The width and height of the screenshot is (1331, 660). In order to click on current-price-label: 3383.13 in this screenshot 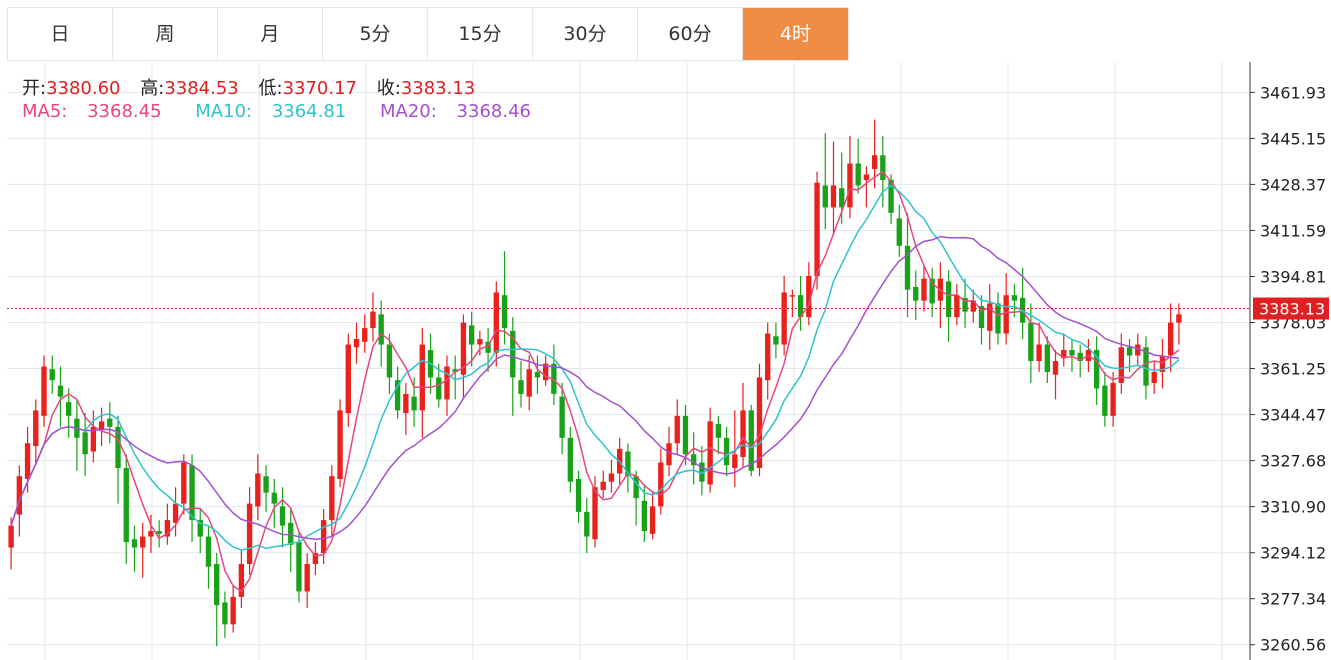, I will do `click(1292, 309)`.